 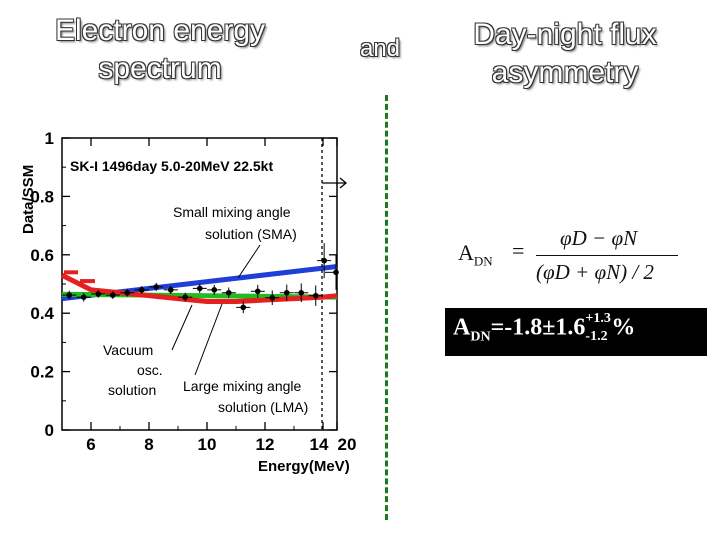 I want to click on y-tick-label: 0.2, so click(x=42, y=372).